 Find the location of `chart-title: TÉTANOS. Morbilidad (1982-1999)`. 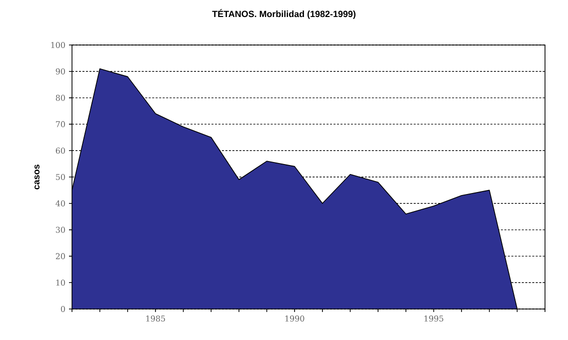

chart-title: TÉTANOS. Morbilidad (1982-1999) is located at coordinates (284, 14).